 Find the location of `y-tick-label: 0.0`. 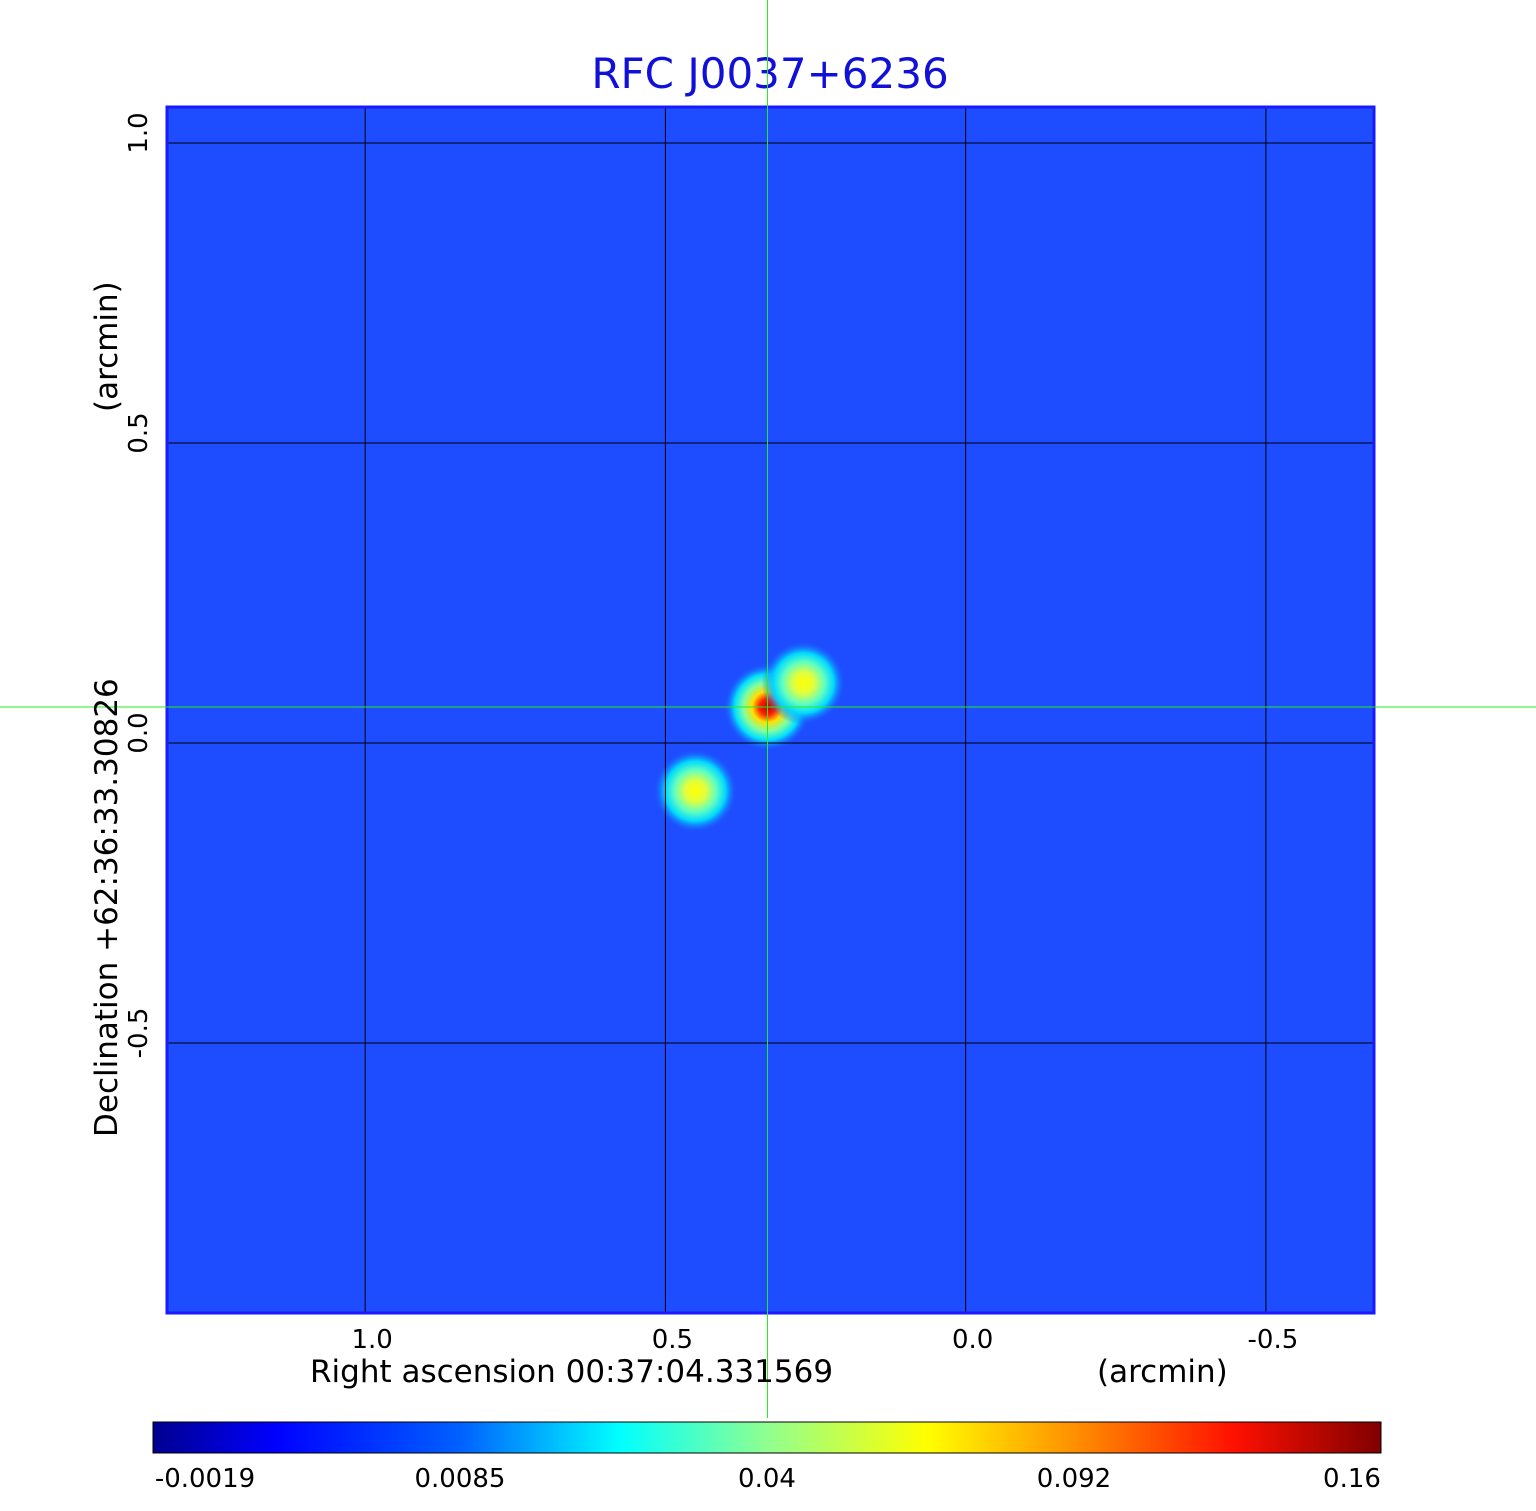

y-tick-label: 0.0 is located at coordinates (139, 732).